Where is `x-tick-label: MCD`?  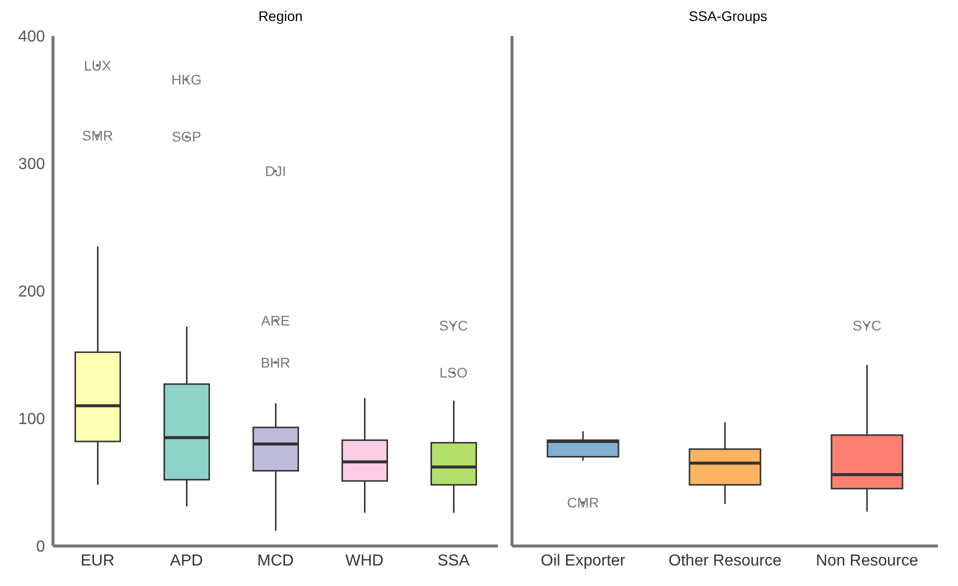 x-tick-label: MCD is located at coordinates (275, 561).